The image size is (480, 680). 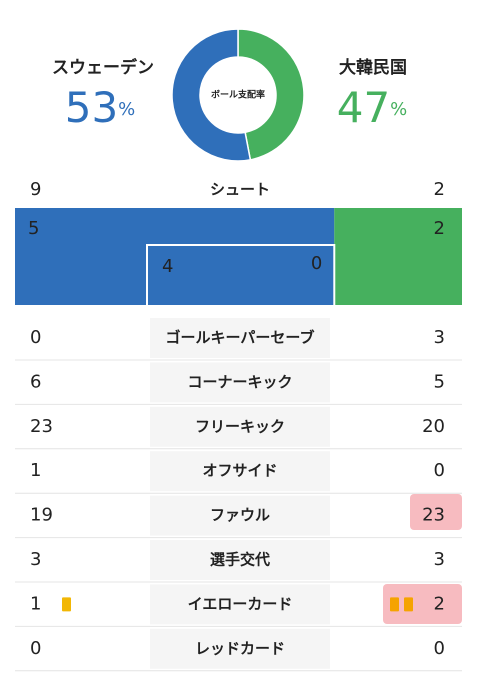 I want to click on away-value: 20, so click(x=433, y=426).